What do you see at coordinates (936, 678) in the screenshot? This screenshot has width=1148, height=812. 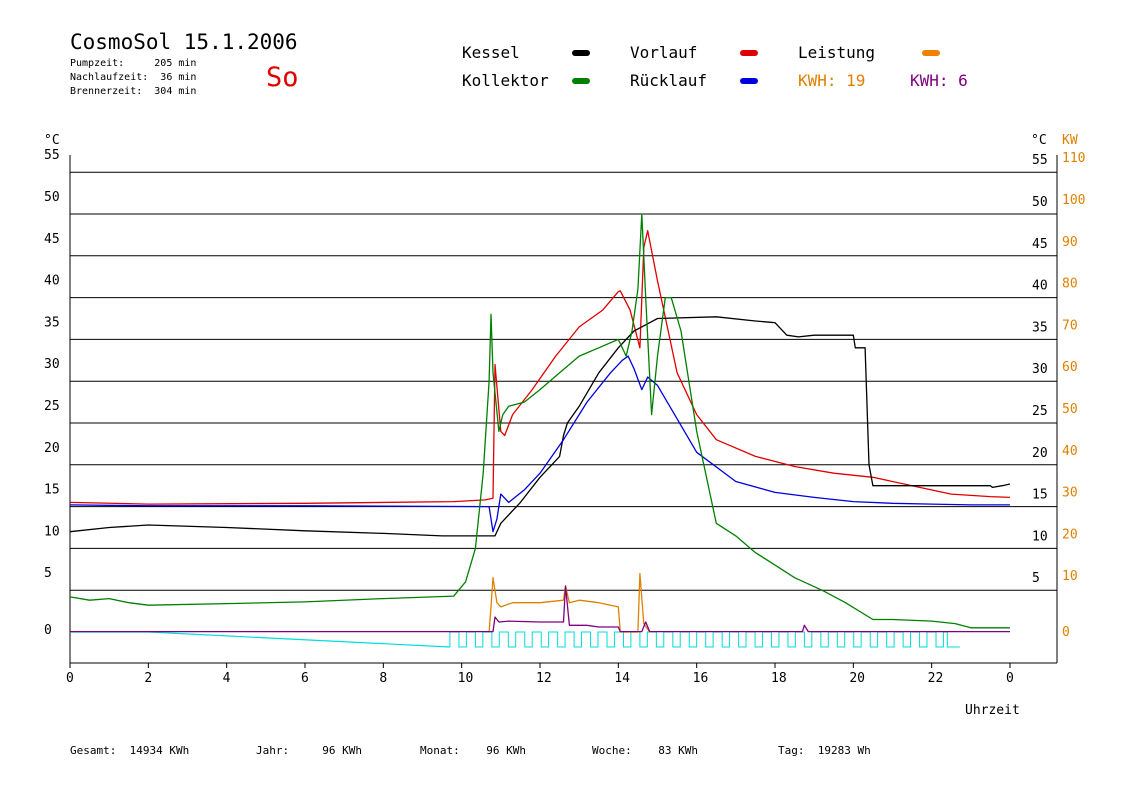 I see `x-tick-label: 22` at bounding box center [936, 678].